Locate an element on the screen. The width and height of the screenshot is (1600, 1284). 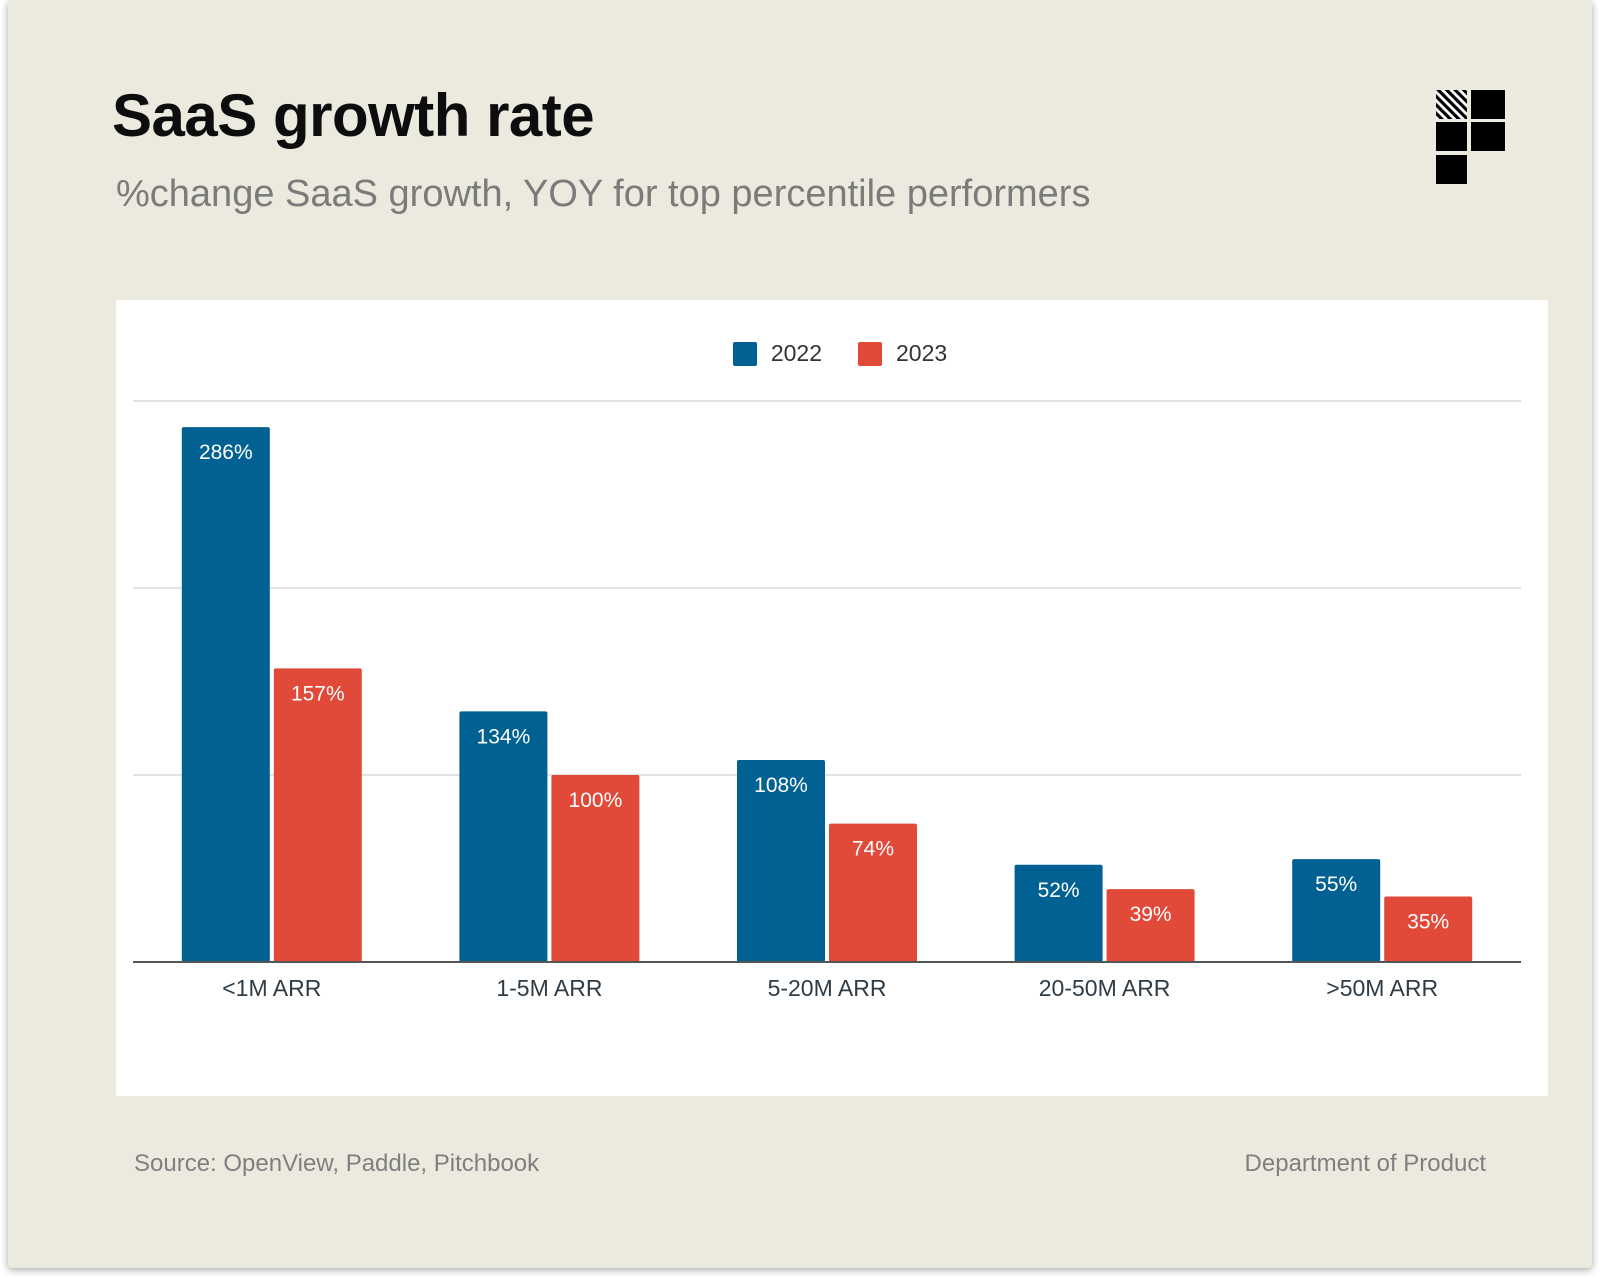
data-label-2022-1: 134% is located at coordinates (504, 736).